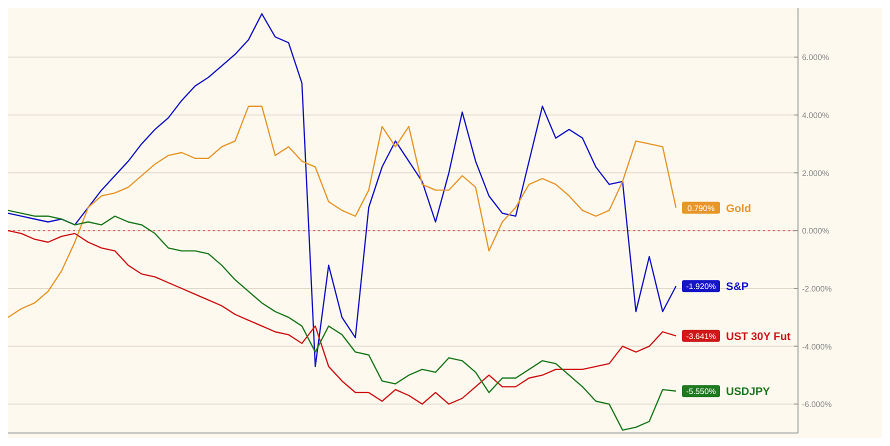 The image size is (890, 446). Describe the element at coordinates (816, 57) in the screenshot. I see `y-tick-label: 6.000%` at that location.